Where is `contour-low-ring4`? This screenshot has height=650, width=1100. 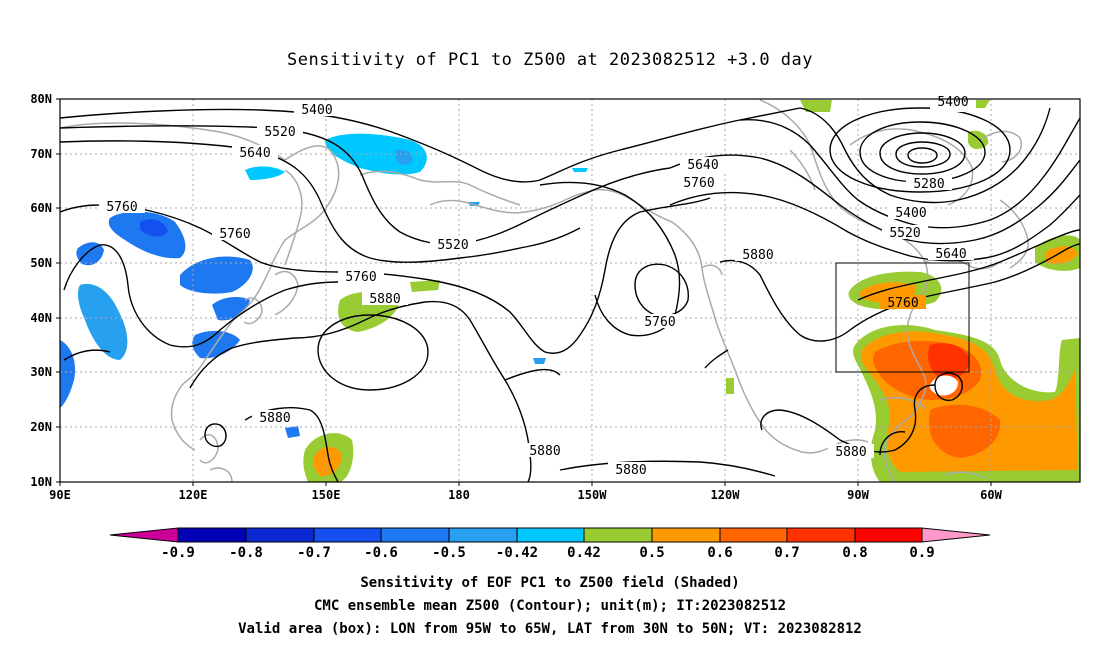
contour-low-ring4 is located at coordinates (923, 154).